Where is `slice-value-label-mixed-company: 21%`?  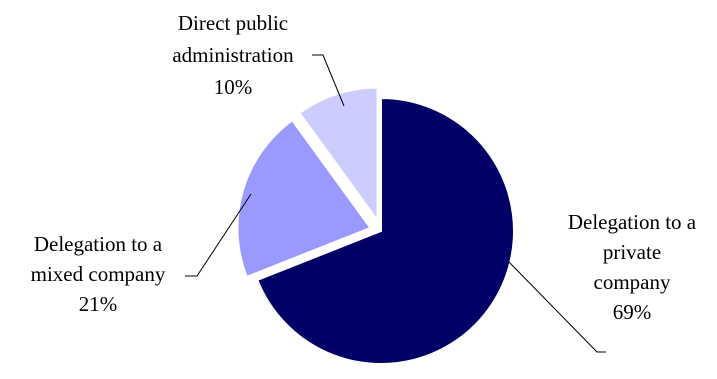 slice-value-label-mixed-company: 21% is located at coordinates (98, 304).